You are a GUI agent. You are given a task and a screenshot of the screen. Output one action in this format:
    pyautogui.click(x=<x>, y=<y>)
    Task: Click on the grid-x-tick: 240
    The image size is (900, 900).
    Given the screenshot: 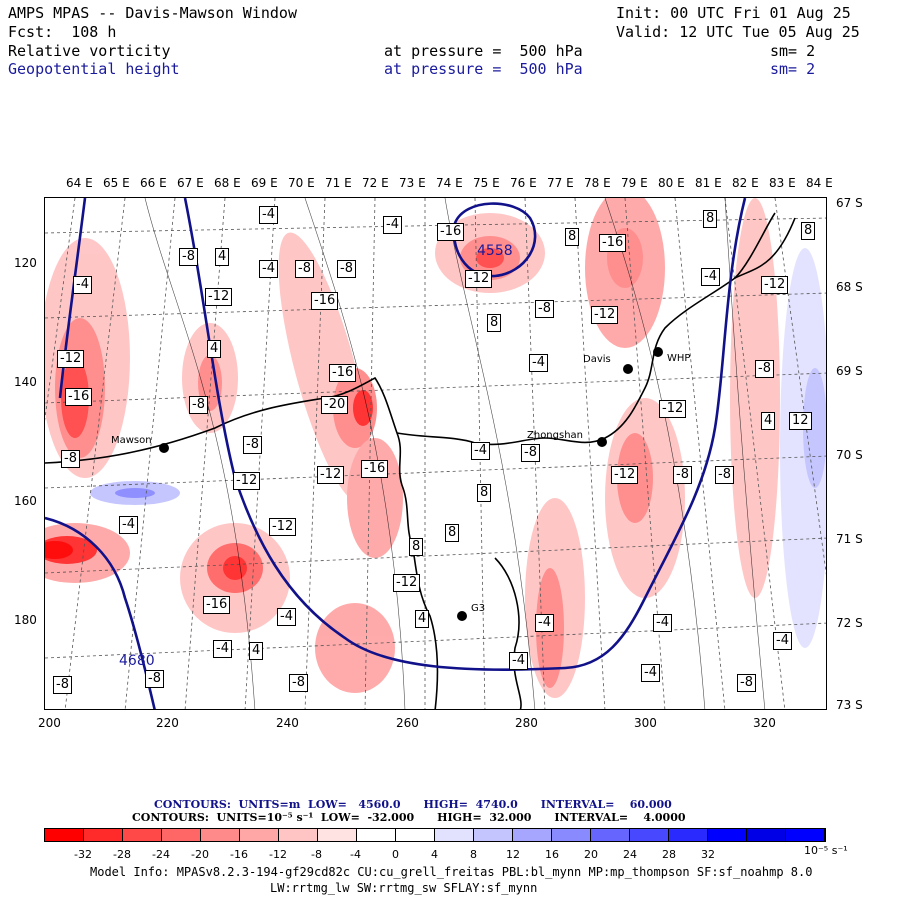 What is the action you would take?
    pyautogui.click(x=287, y=723)
    